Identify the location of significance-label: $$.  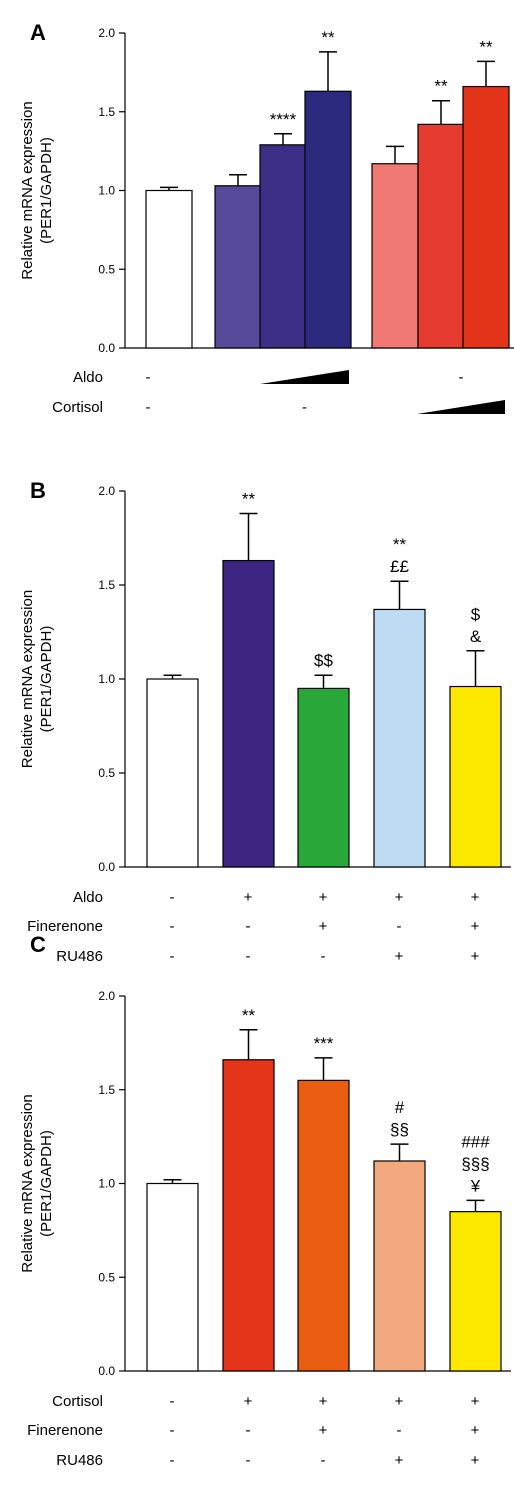
(323, 660).